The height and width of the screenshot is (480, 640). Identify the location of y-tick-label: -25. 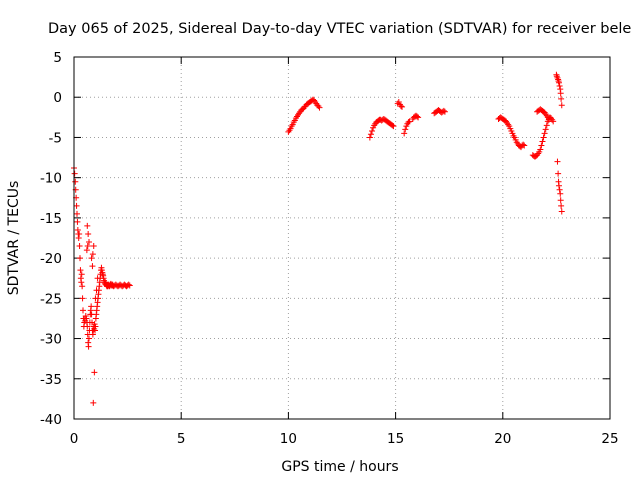
(51, 299).